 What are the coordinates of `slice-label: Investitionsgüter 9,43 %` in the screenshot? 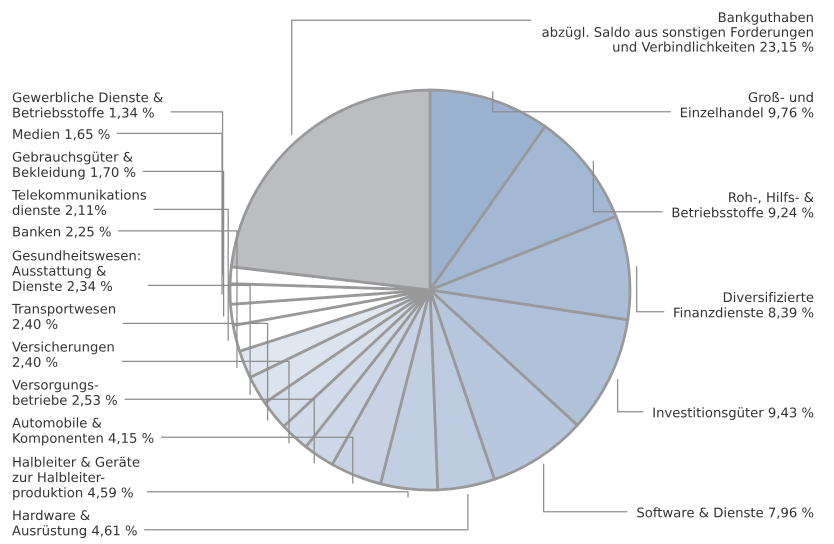 It's located at (734, 413).